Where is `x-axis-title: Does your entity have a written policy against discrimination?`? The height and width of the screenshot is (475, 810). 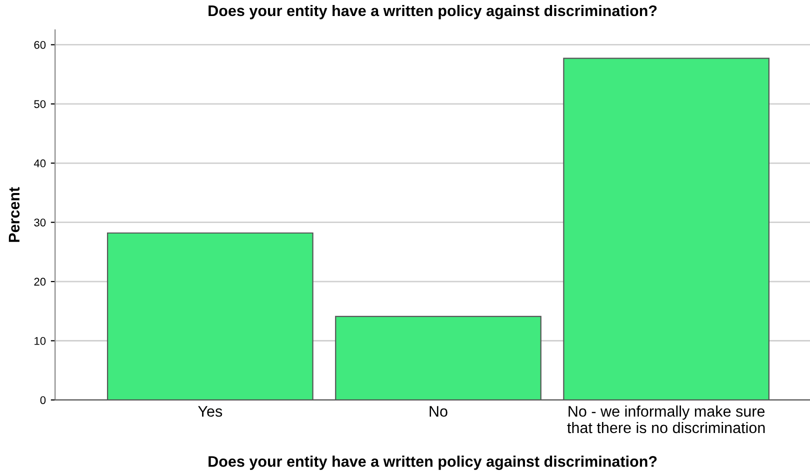 x-axis-title: Does your entity have a written policy against discrimination? is located at coordinates (432, 463).